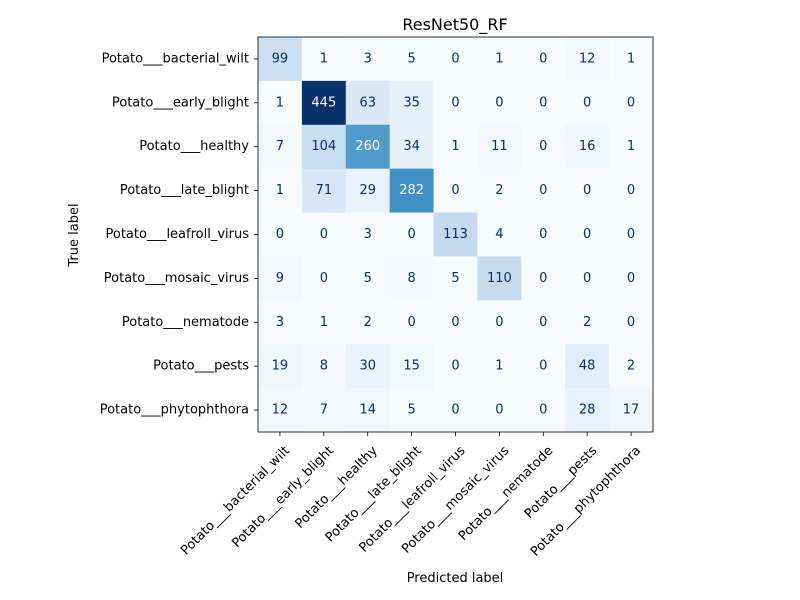  I want to click on y-tick-label: Potato___late_blight, so click(184, 190).